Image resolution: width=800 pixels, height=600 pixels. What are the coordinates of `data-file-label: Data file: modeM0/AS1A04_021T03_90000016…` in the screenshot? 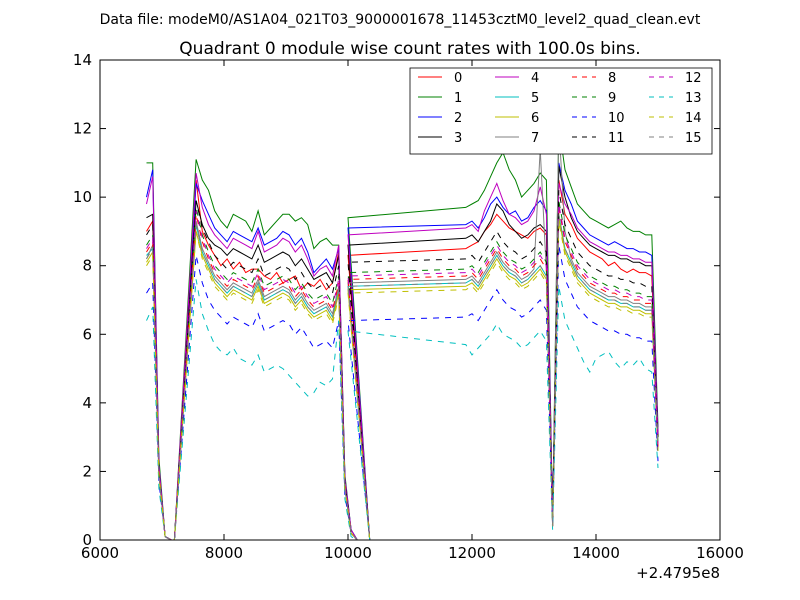 It's located at (400, 20).